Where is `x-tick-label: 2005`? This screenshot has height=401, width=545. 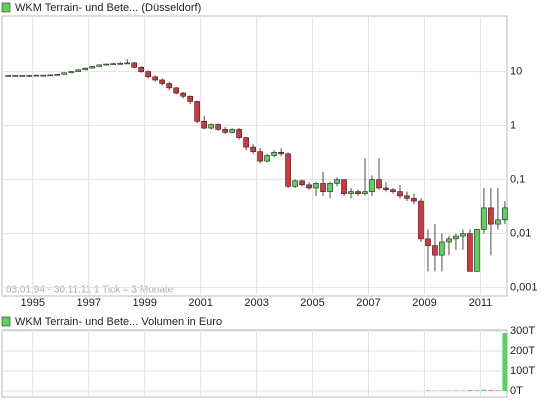 x-tick-label: 2005 is located at coordinates (312, 303).